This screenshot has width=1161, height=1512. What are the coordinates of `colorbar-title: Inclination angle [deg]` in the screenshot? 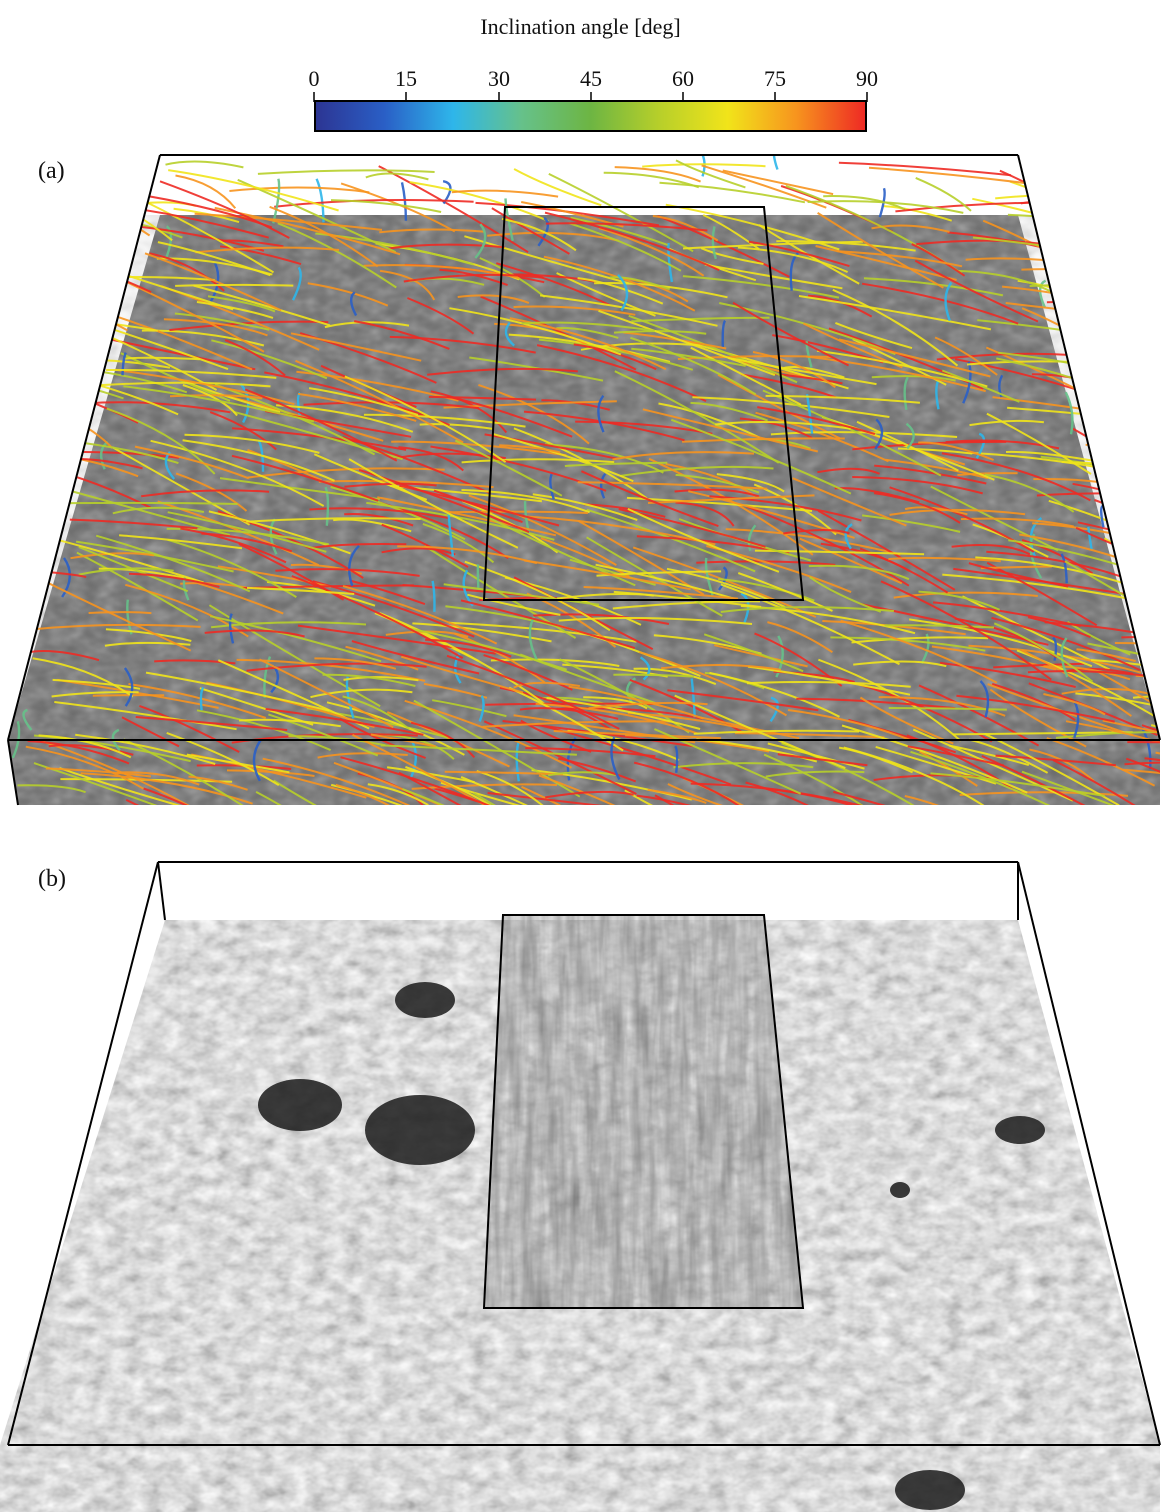 It's located at (580, 26).